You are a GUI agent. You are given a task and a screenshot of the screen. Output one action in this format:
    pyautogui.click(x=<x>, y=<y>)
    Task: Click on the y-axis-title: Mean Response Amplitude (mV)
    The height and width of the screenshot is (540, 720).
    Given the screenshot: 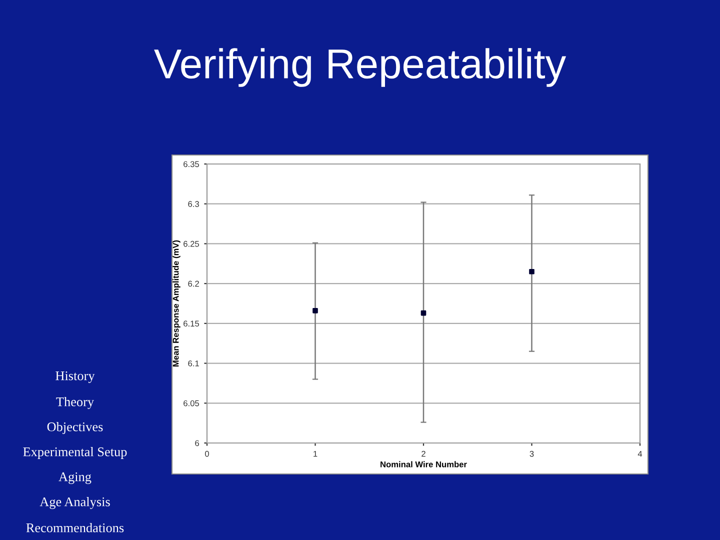 What is the action you would take?
    pyautogui.click(x=176, y=303)
    